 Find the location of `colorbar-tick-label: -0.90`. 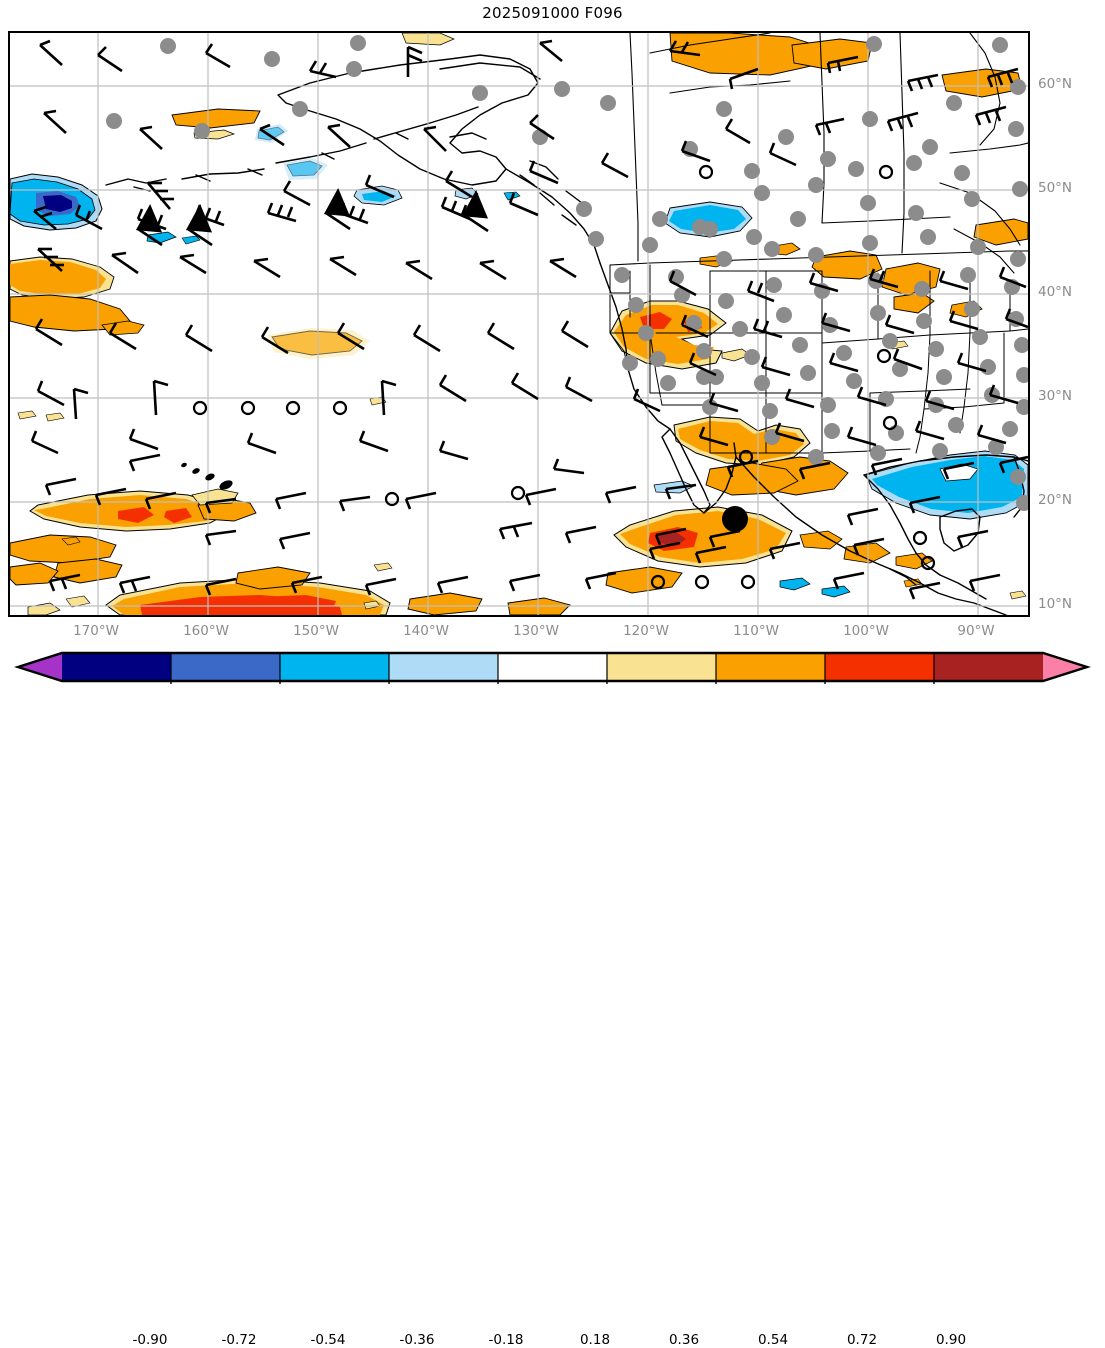

colorbar-tick-label: -0.90 is located at coordinates (150, 1340).